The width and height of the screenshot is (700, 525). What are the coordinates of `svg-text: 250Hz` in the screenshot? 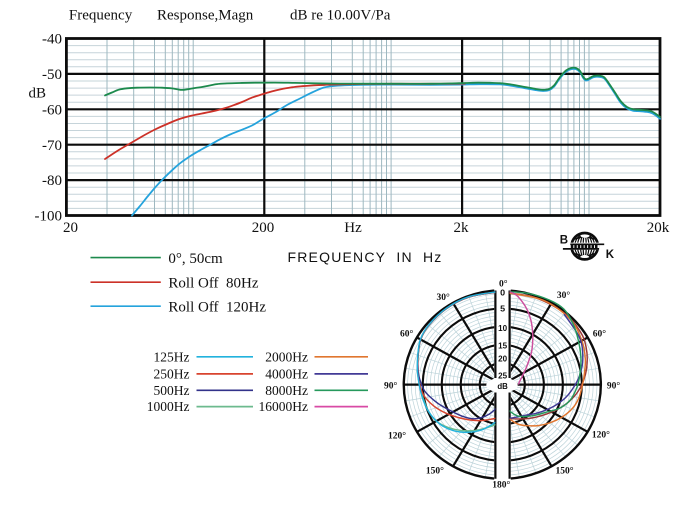 It's located at (172, 373).